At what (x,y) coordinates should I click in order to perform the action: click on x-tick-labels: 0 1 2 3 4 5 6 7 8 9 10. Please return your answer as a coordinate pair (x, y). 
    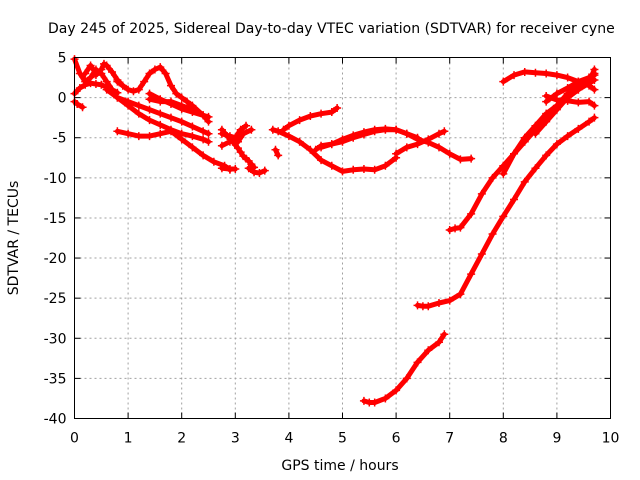
    Looking at the image, I should click on (344, 439).